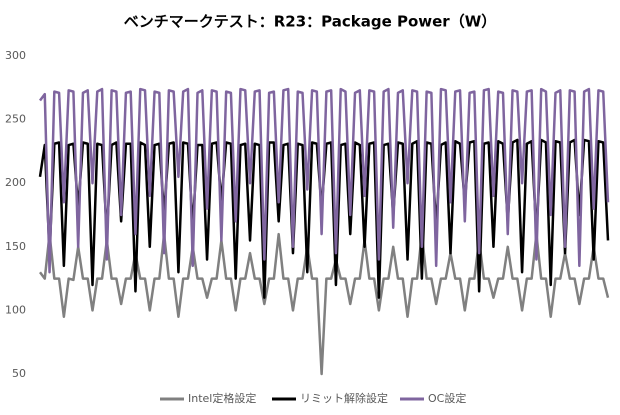 The width and height of the screenshot is (620, 415). Describe the element at coordinates (447, 398) in the screenshot. I see `legend-label: OC設定` at that location.